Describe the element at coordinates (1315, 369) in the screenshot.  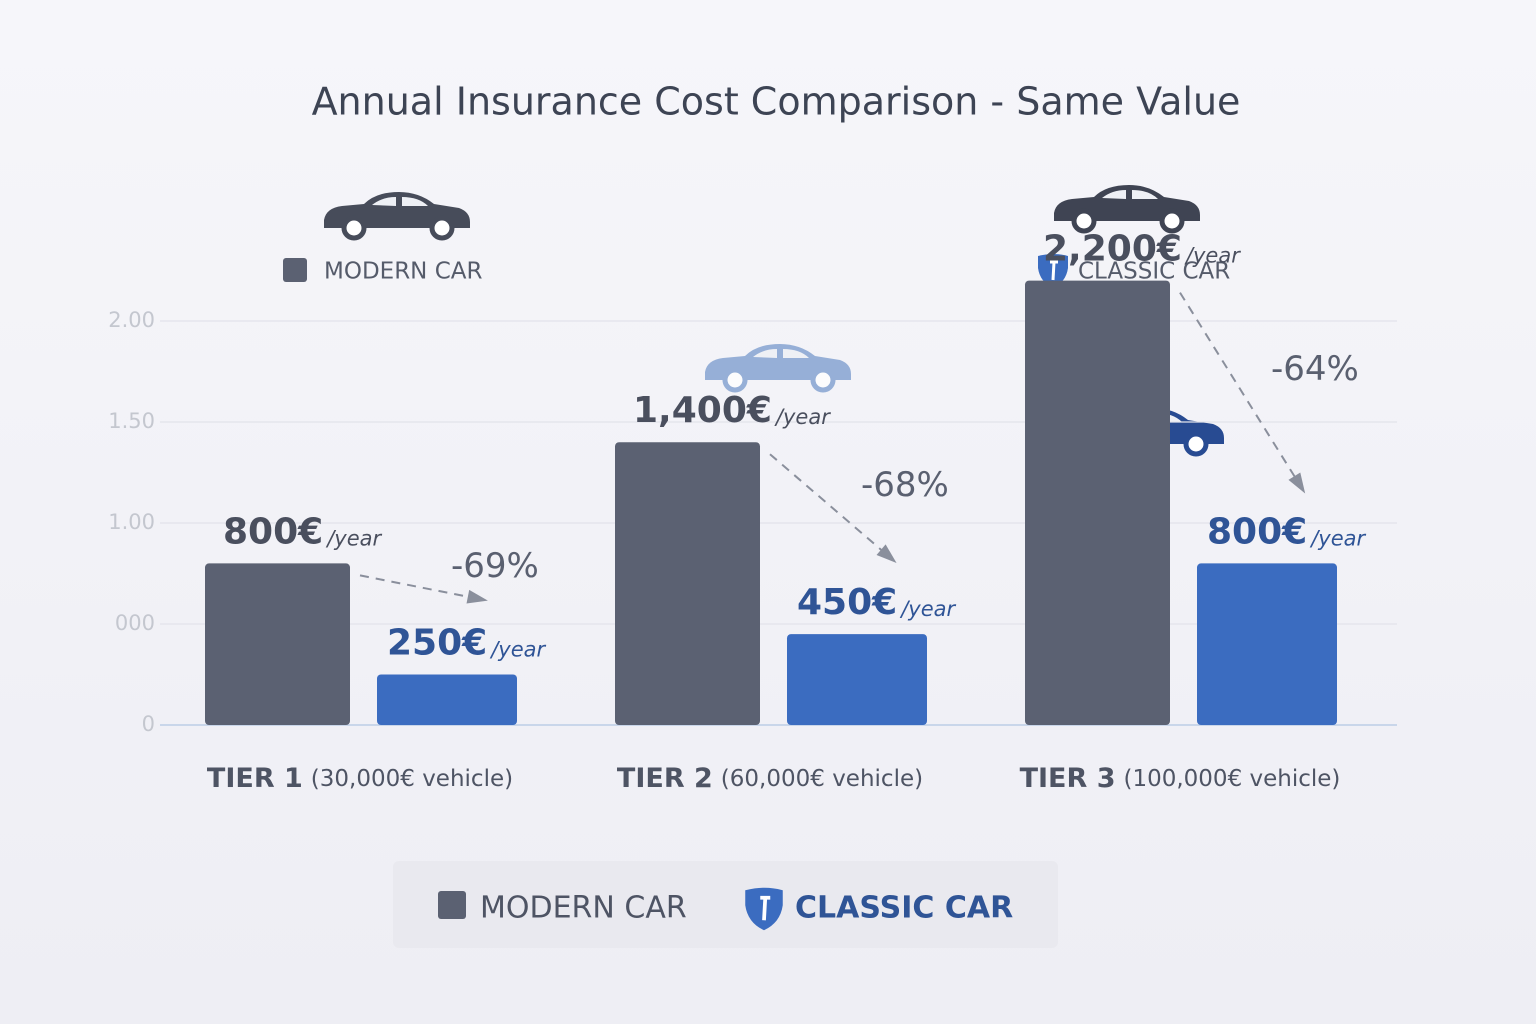
I see `annotation: -64%` at that location.